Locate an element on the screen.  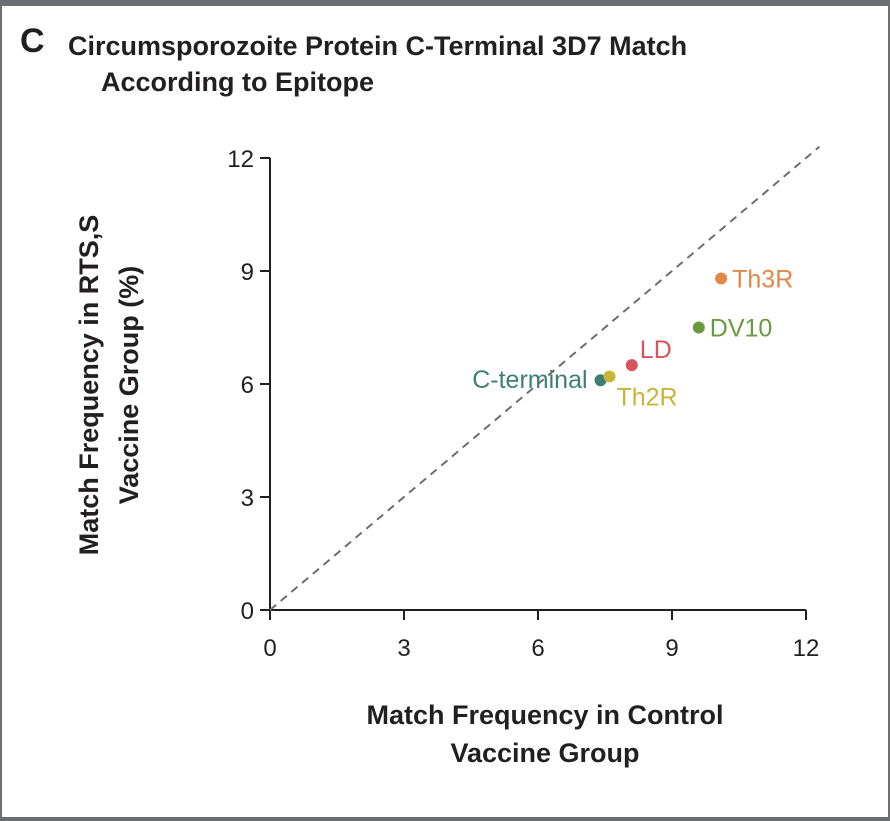
x-tick-label: 3 is located at coordinates (403, 648).